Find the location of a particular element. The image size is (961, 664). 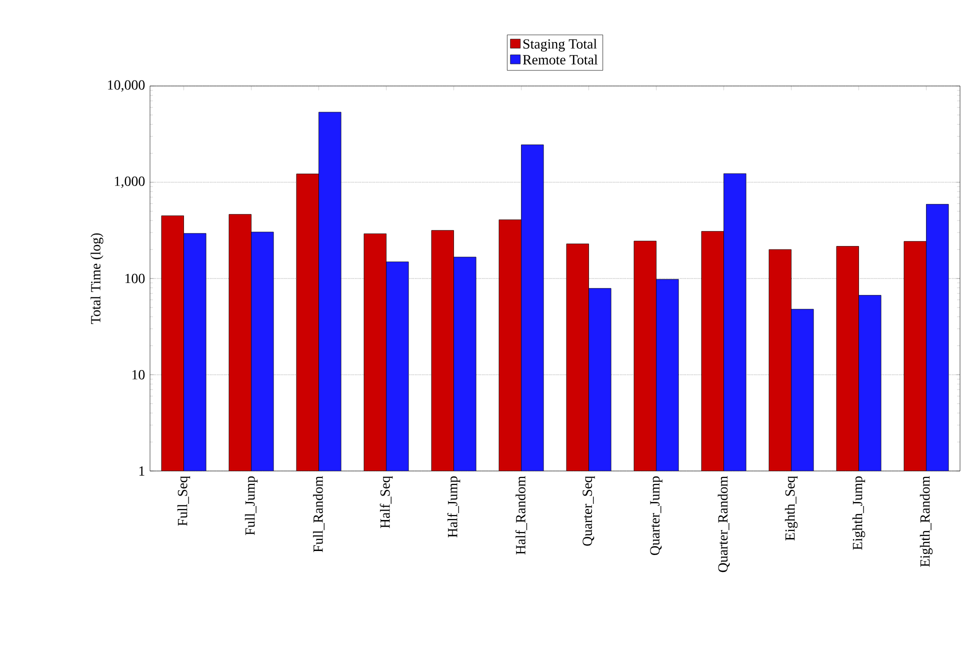

x-tick-label: Eighth_Jump is located at coordinates (859, 513).